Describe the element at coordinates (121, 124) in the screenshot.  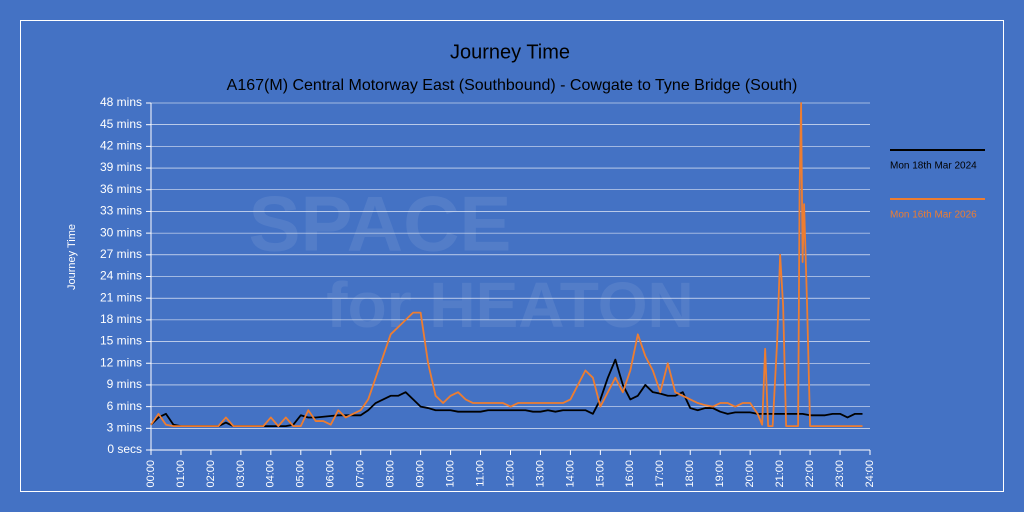
I see `y-tick-label: 45 mins` at that location.